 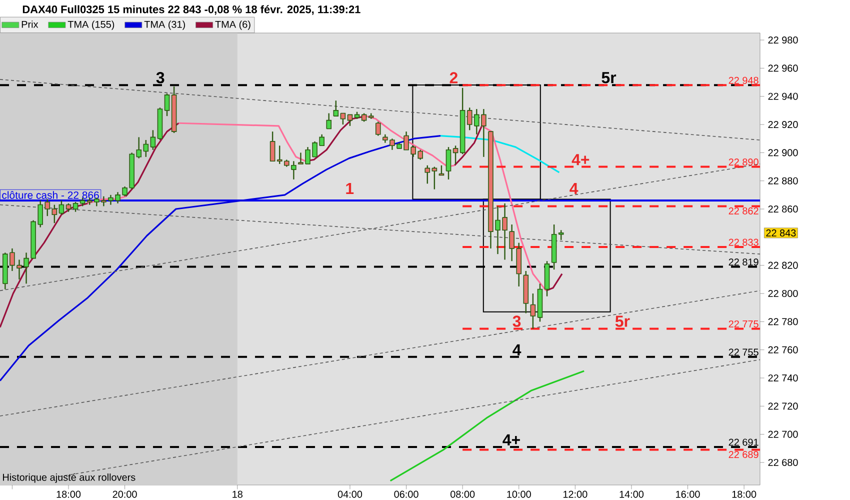 What do you see at coordinates (783, 350) in the screenshot?
I see `y-tick-label: 22 760` at bounding box center [783, 350].